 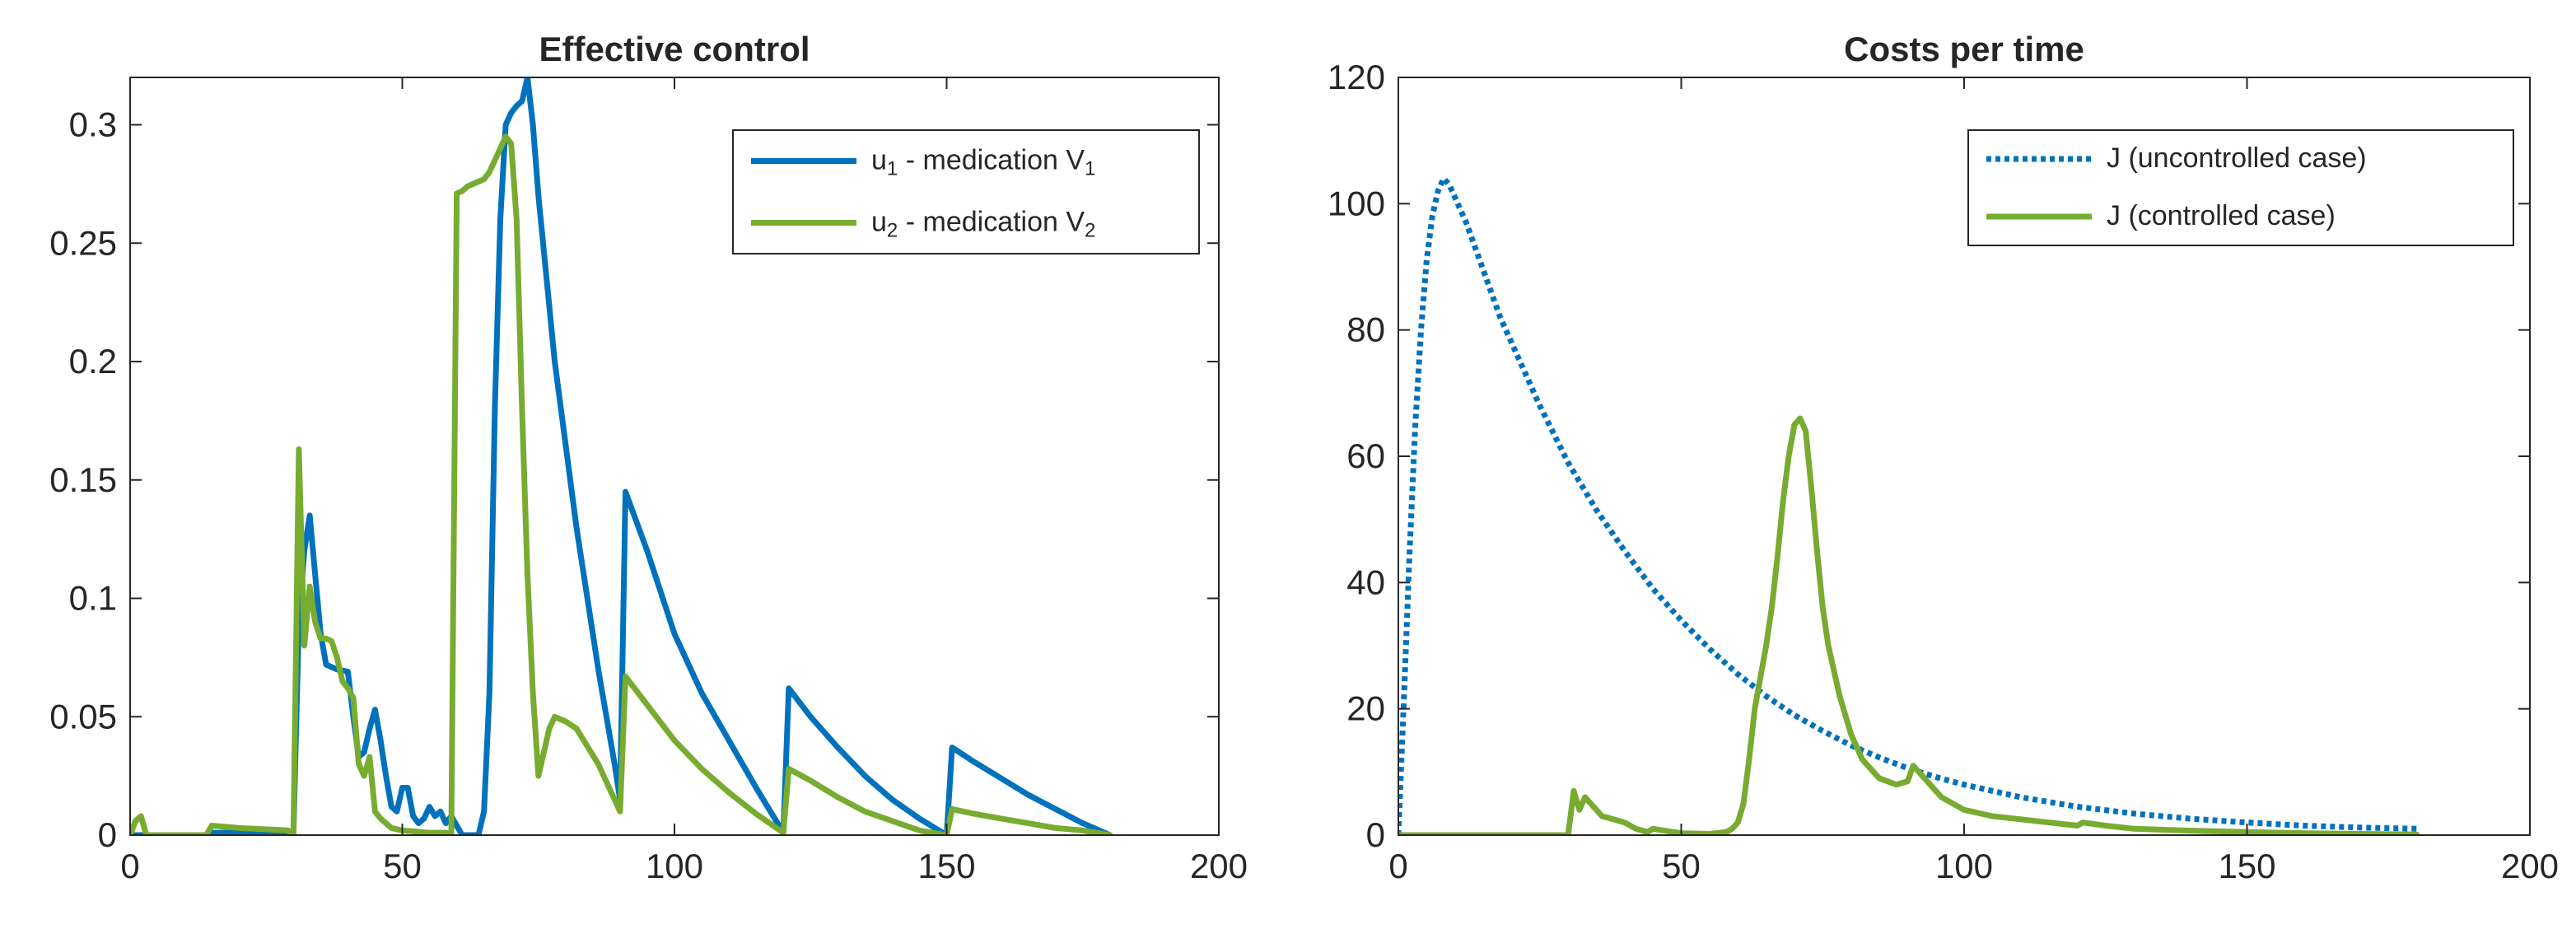 What do you see at coordinates (892, 231) in the screenshot?
I see `legend-sub1: 2` at bounding box center [892, 231].